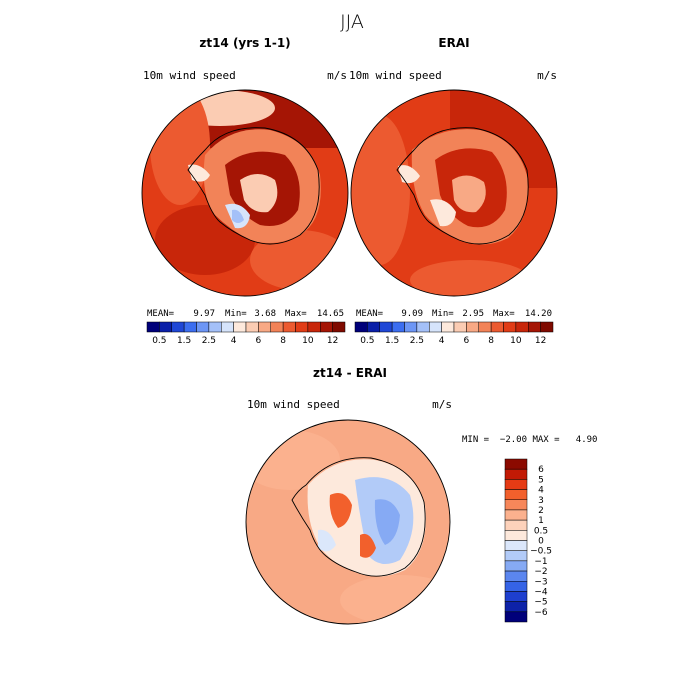 The image size is (700, 700). What do you see at coordinates (350, 373) in the screenshot?
I see `panel-diff-title: zt14 - ERAI` at bounding box center [350, 373].